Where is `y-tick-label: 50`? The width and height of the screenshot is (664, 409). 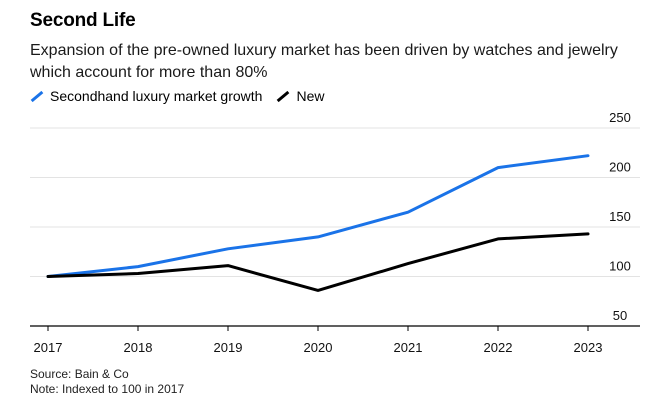
y-tick-label: 50 is located at coordinates (620, 315).